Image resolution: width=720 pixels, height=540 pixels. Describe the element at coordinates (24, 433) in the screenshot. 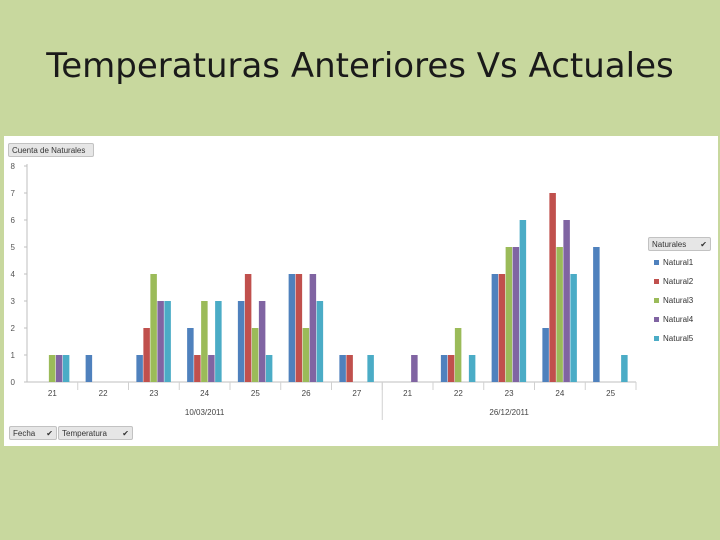

I see `axis-field-label-fecha: Fecha` at that location.